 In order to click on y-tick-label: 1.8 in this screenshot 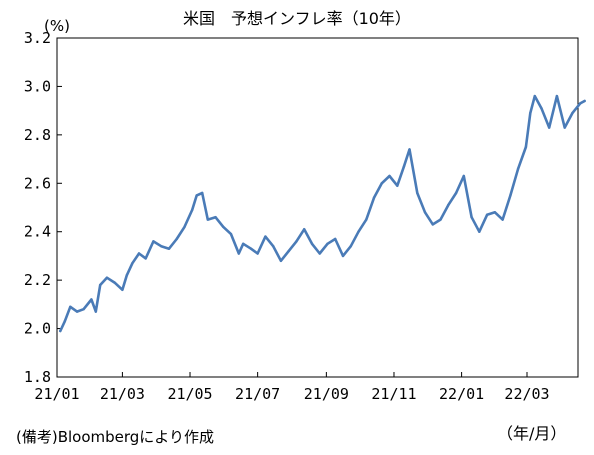, I will do `click(37, 377)`.